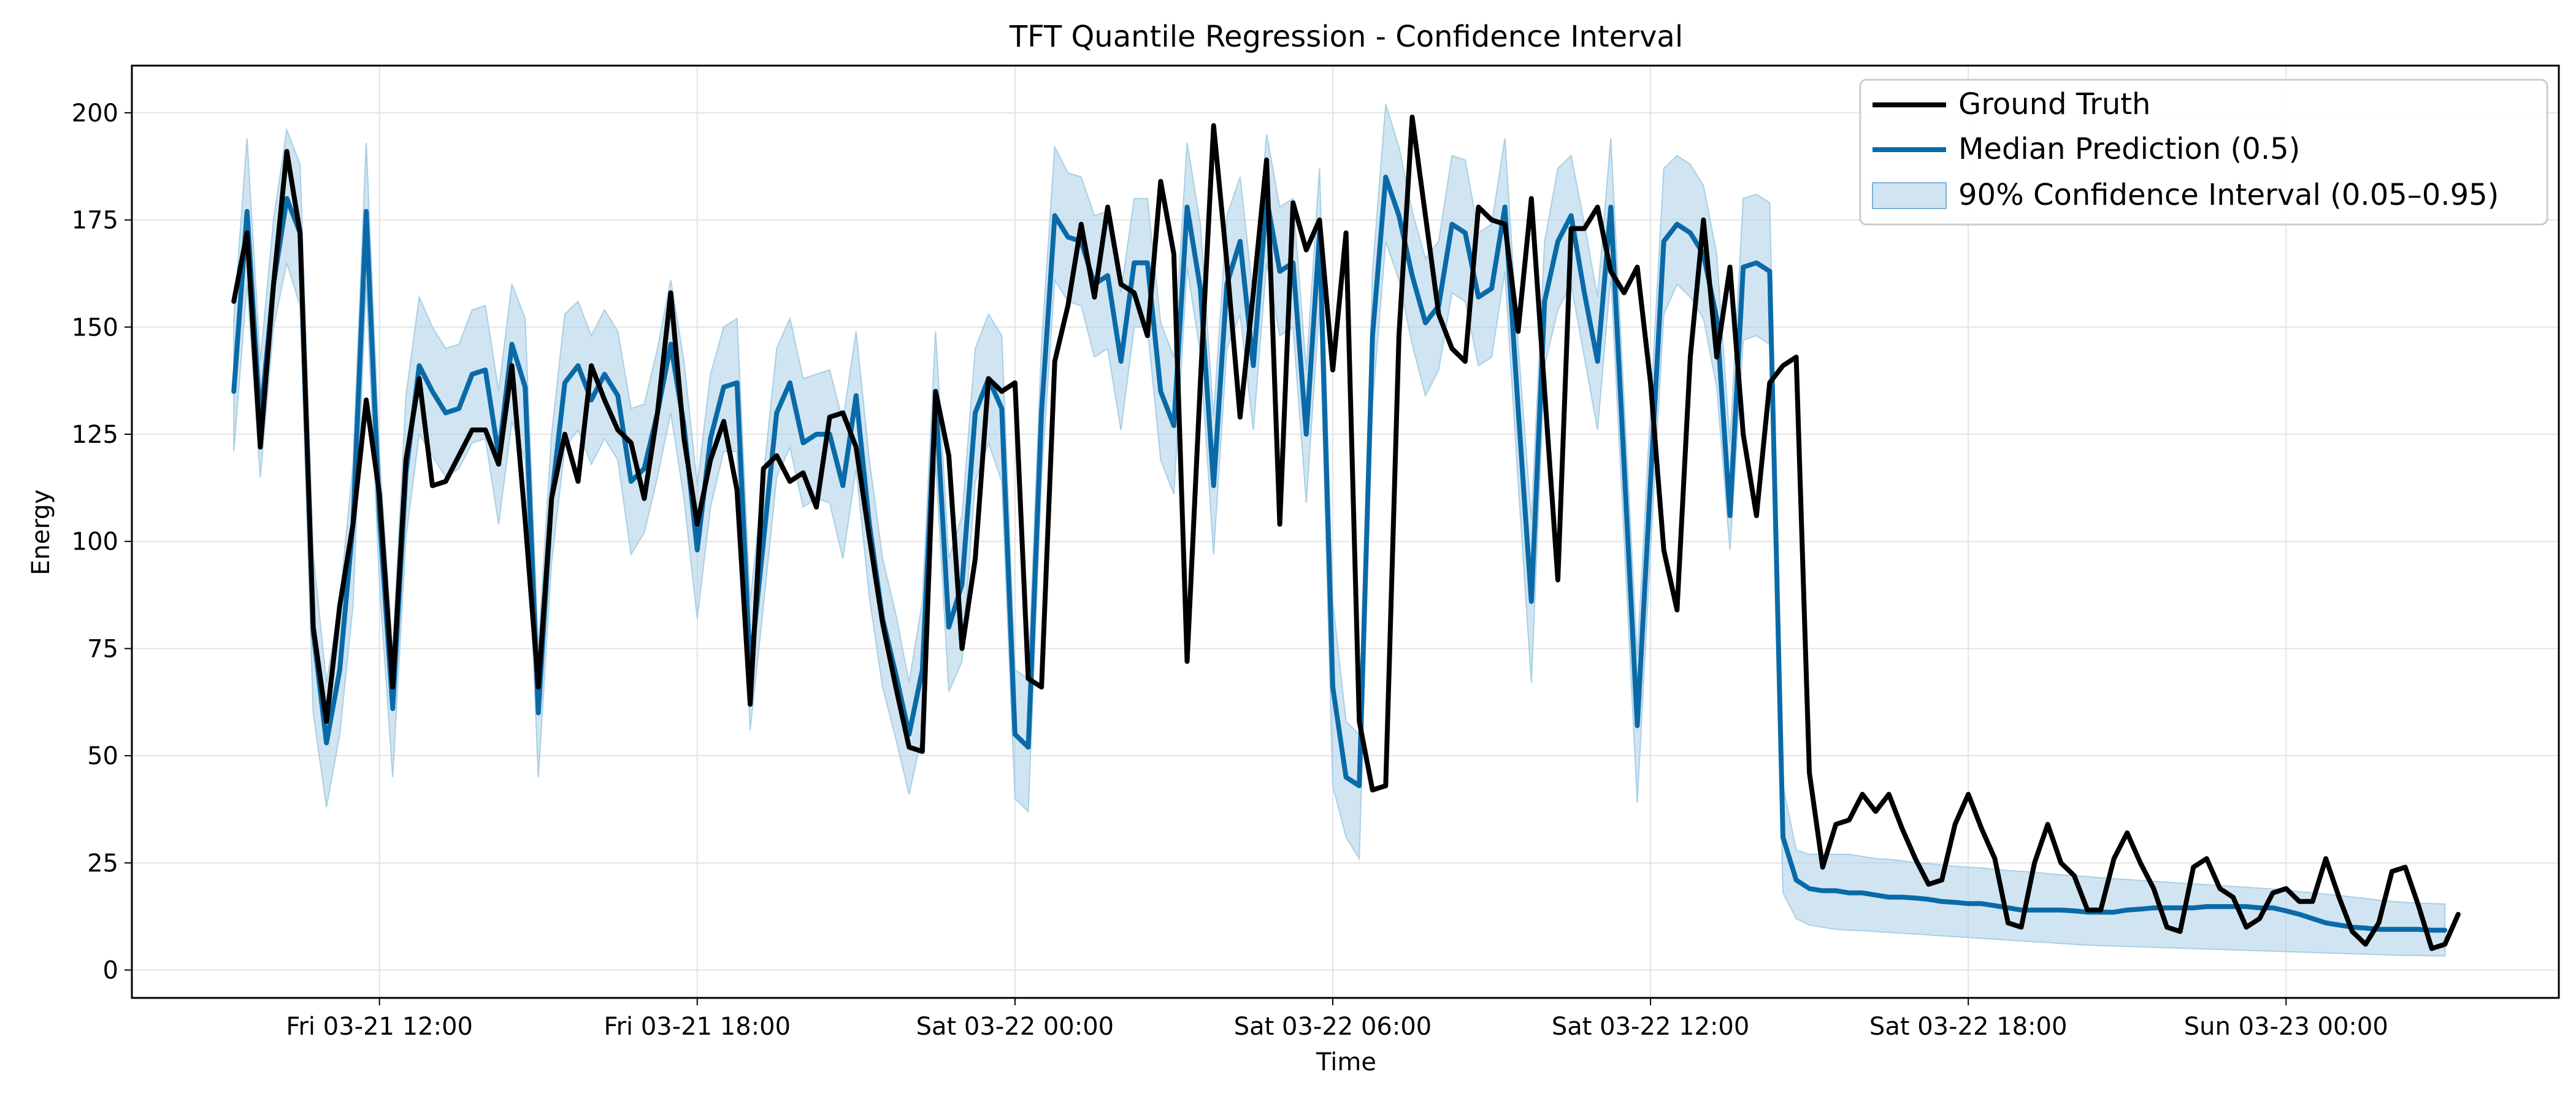  I want to click on legend-median-label: Median Prediction (0.5), so click(2129, 149).